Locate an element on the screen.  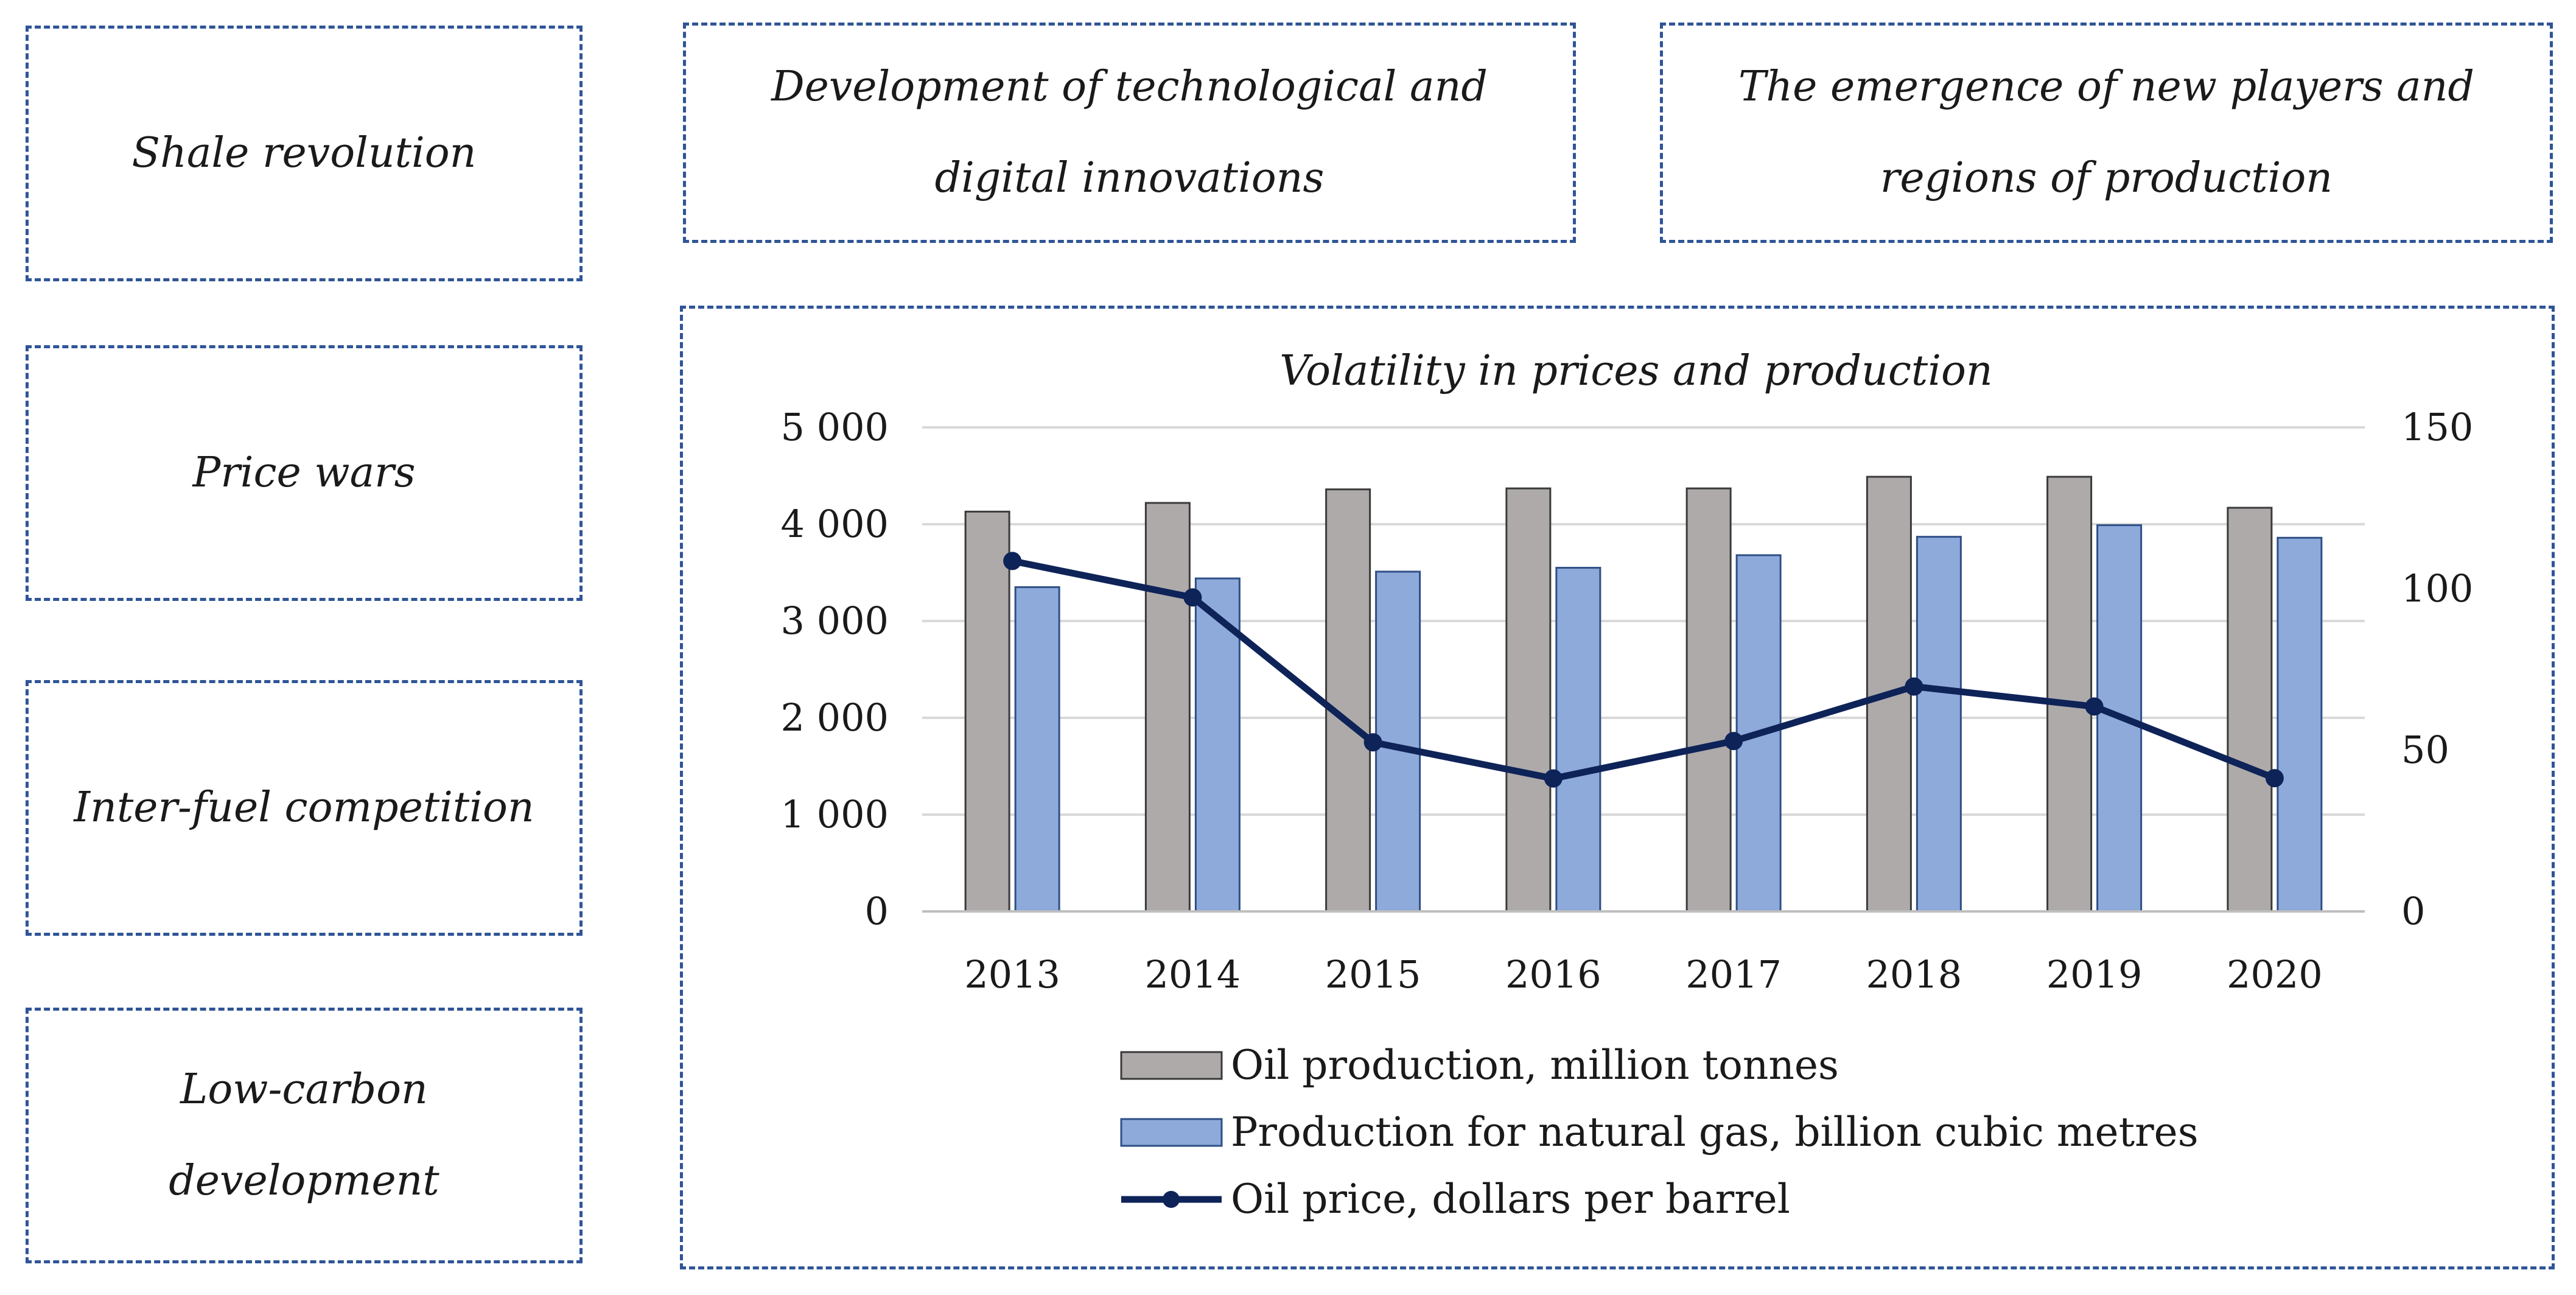
oil-price-line is located at coordinates (1644, 670).